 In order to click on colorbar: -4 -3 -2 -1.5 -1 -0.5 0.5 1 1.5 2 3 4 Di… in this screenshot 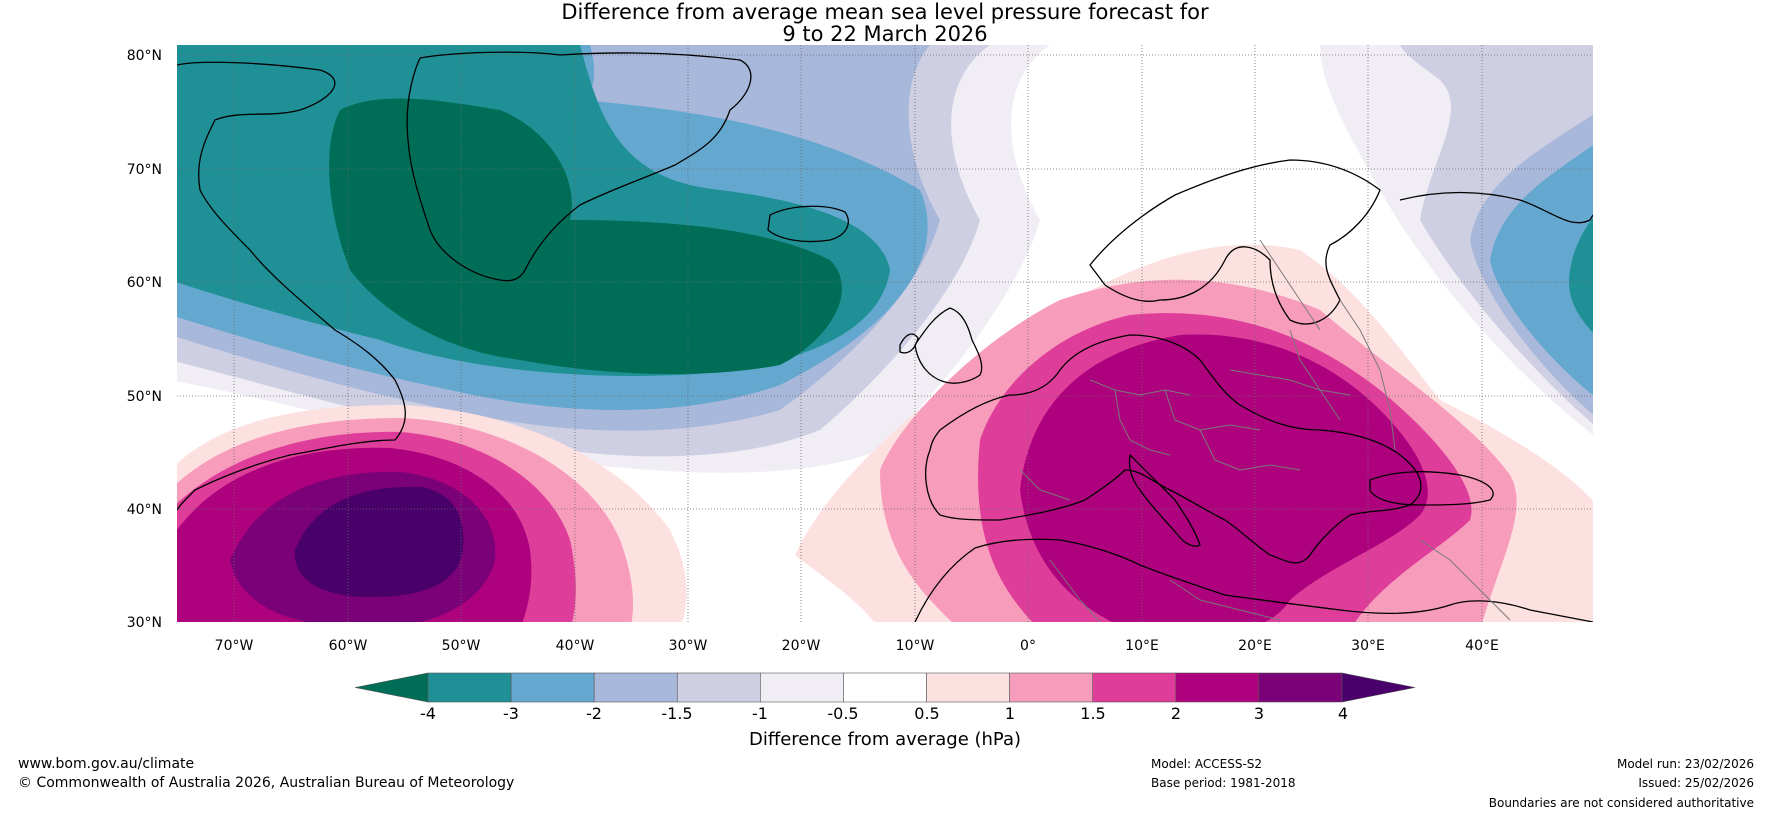, I will do `click(885, 711)`.